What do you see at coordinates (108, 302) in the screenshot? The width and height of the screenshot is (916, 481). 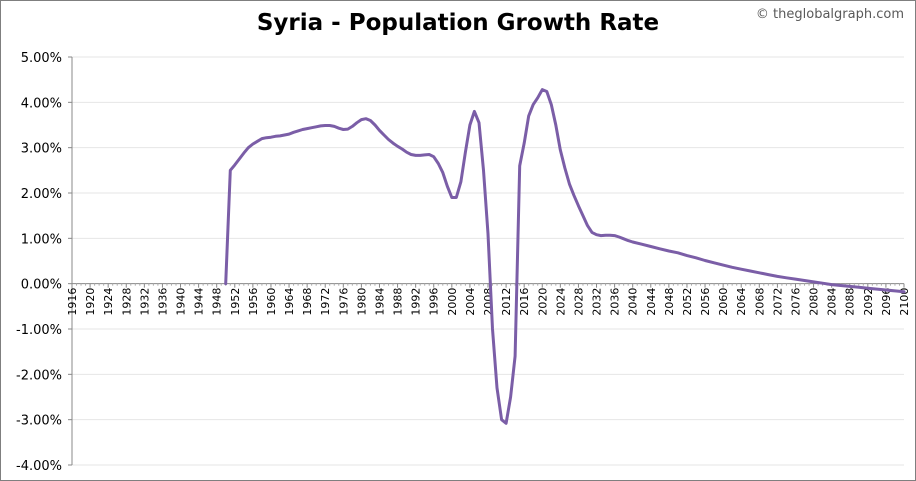 I see `x-tick-label: 1924` at bounding box center [108, 302].